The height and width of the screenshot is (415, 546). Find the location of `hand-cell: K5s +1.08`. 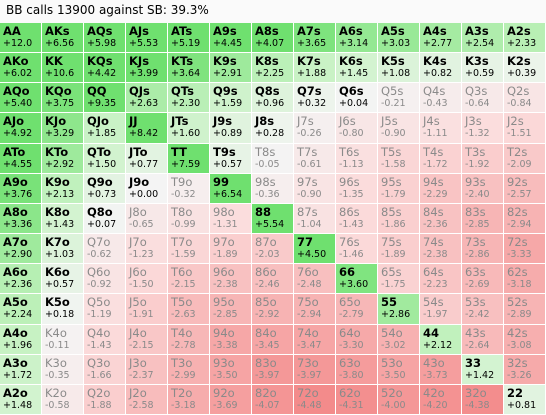

hand-cell: K5s +1.08 is located at coordinates (399, 68).